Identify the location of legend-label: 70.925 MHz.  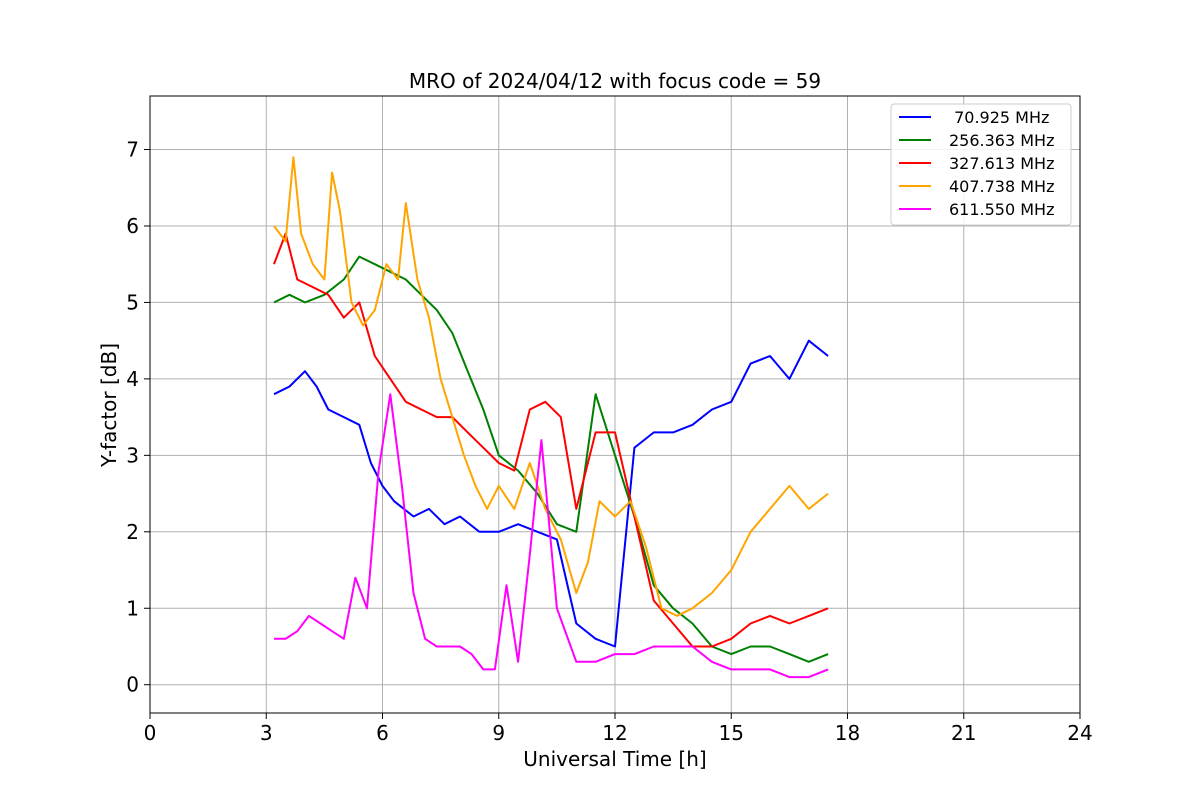
(999, 117).